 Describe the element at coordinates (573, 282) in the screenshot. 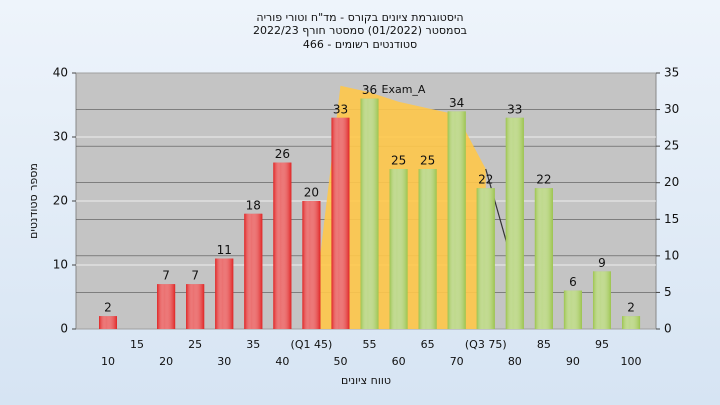

I see `value-label: 6` at that location.